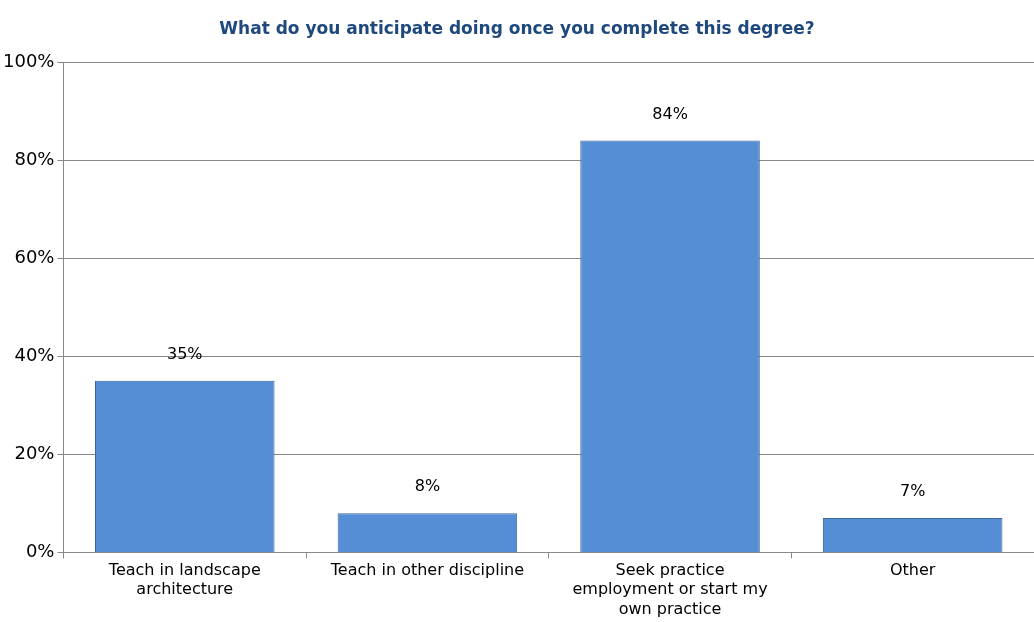 The height and width of the screenshot is (622, 1034). What do you see at coordinates (670, 589) in the screenshot?
I see `x-tick-label: Seek practice employment or start my own practice` at bounding box center [670, 589].